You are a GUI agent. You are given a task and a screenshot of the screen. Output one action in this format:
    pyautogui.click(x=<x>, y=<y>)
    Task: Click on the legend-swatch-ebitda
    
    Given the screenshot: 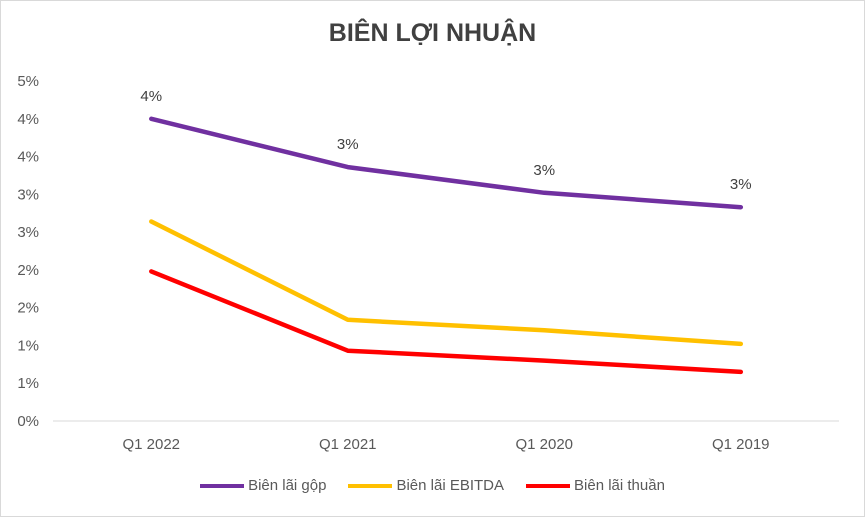 What is the action you would take?
    pyautogui.click(x=370, y=485)
    